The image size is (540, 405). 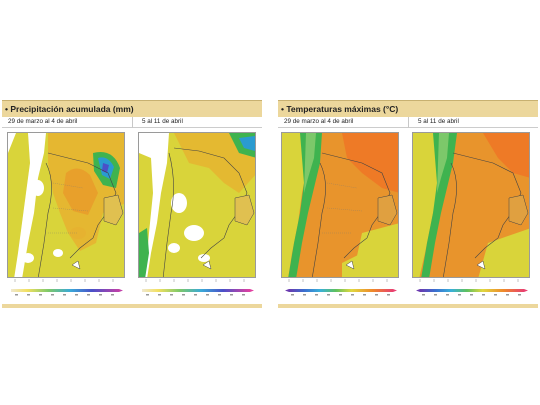 What do you see at coordinates (340, 109) in the screenshot?
I see `panel-title: • Temperaturas máximas (°C)` at bounding box center [340, 109].